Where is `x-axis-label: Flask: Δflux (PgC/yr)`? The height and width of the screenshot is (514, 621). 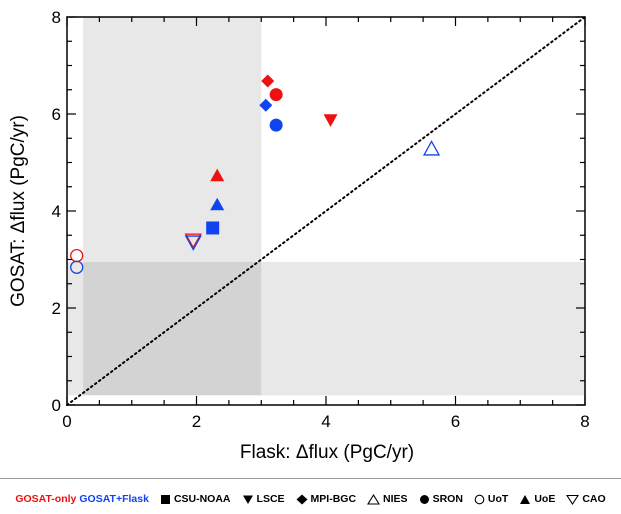
x-axis-label: Flask: Δflux (PgC/yr) is located at coordinates (327, 452).